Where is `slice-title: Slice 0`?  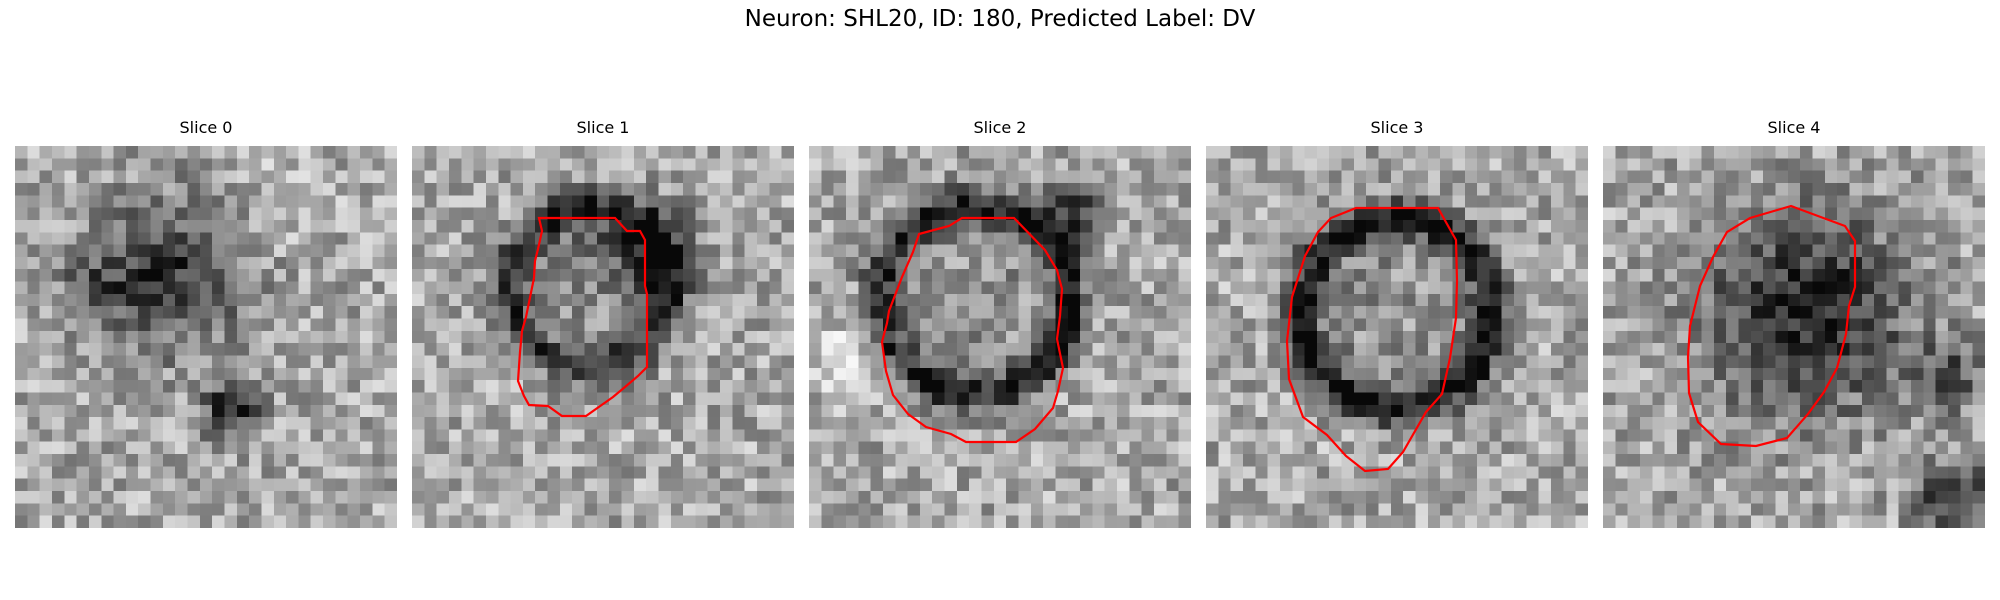 slice-title: Slice 0 is located at coordinates (206, 127).